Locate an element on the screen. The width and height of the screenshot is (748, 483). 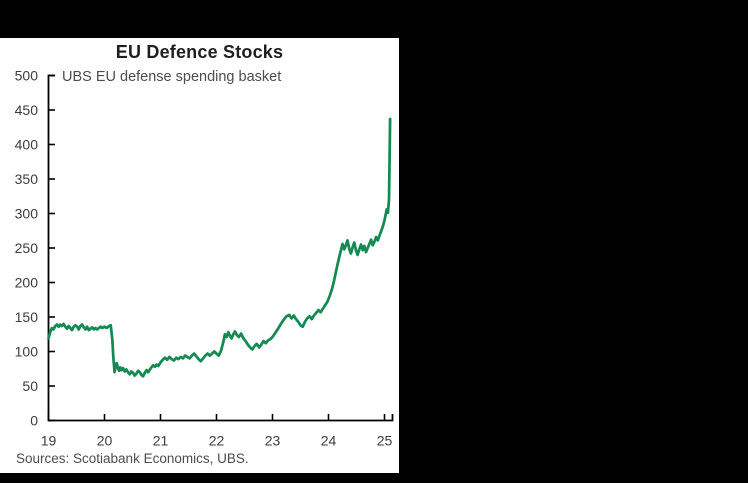
x-axis-tick-label: 21 is located at coordinates (161, 441).